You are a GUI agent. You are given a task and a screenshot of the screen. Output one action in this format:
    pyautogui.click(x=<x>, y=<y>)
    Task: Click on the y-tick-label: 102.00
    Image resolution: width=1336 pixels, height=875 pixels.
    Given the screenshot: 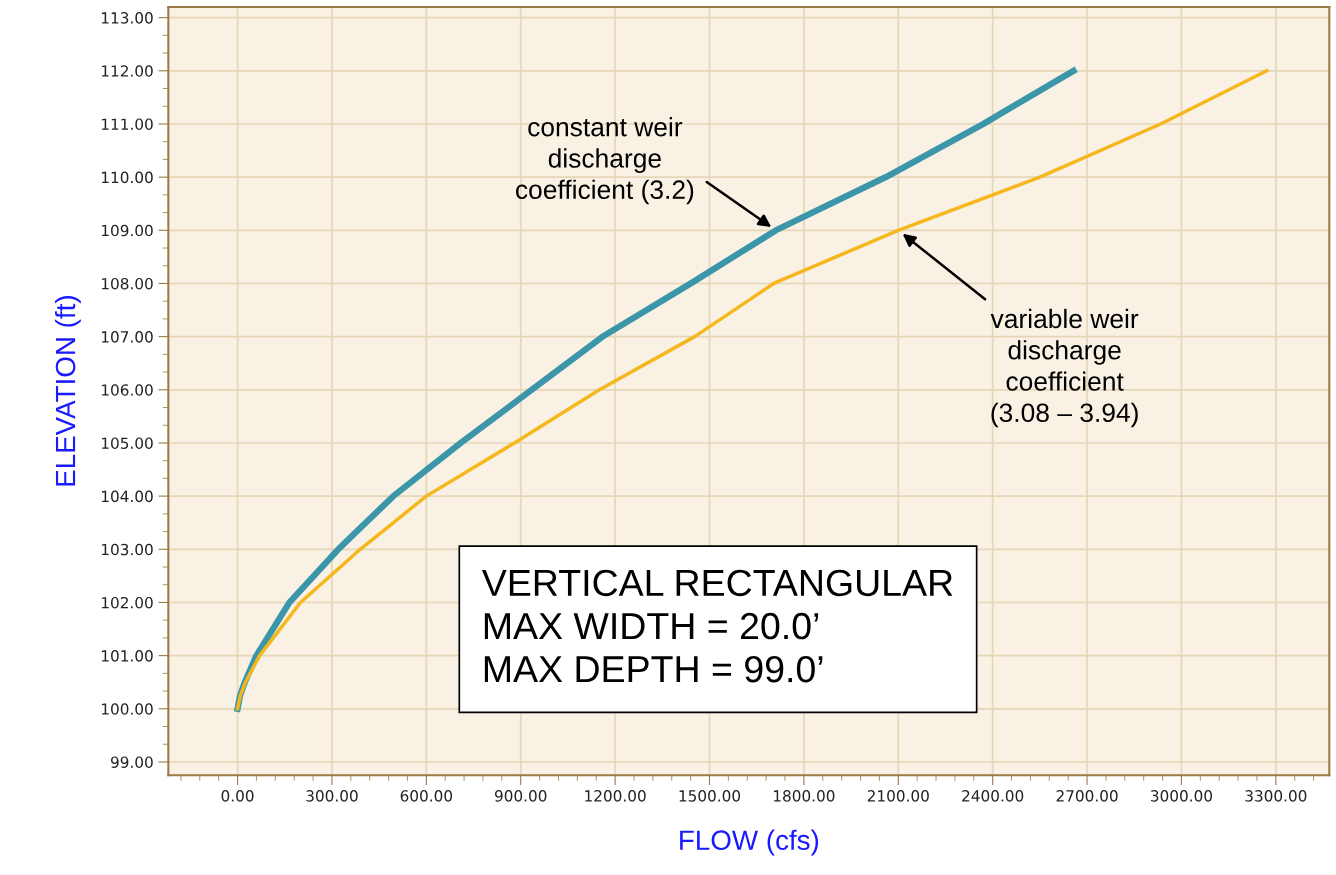 What is the action you would take?
    pyautogui.click(x=127, y=602)
    